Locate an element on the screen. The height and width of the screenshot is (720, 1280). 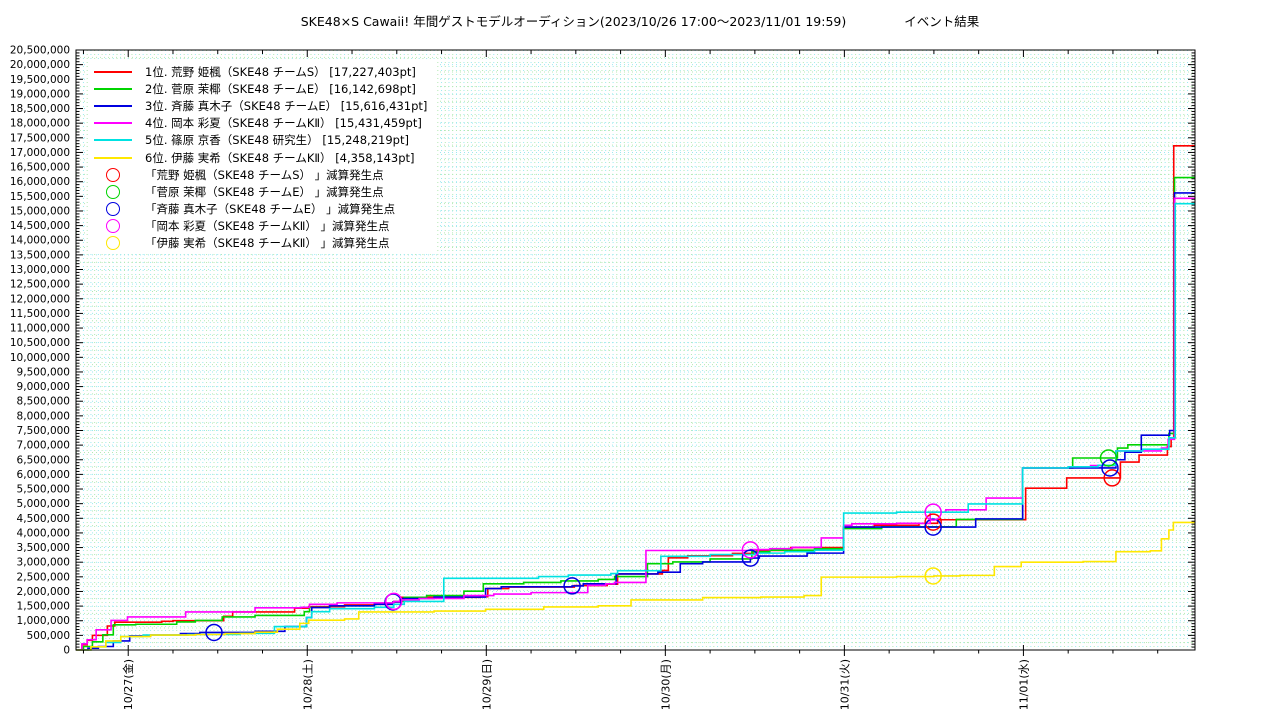
y-tick-label: 15,500,000 is located at coordinates (40, 197).